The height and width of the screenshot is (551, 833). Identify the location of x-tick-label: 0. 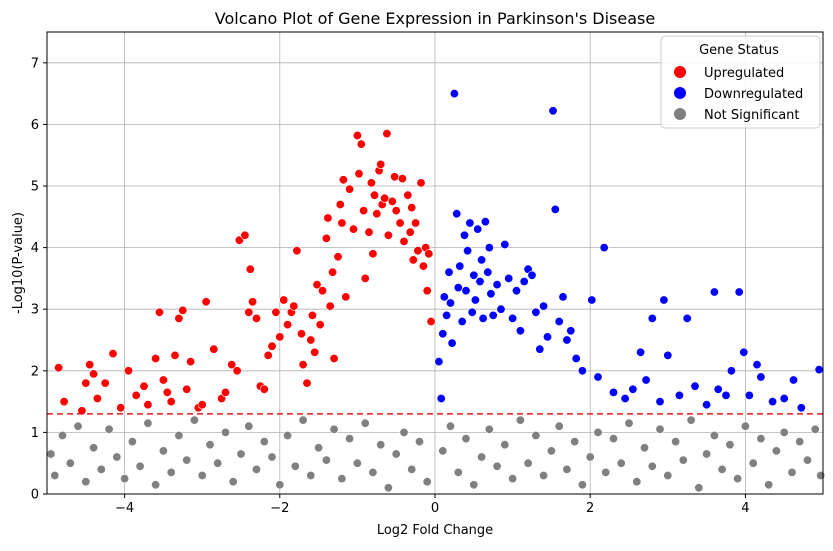
(435, 508).